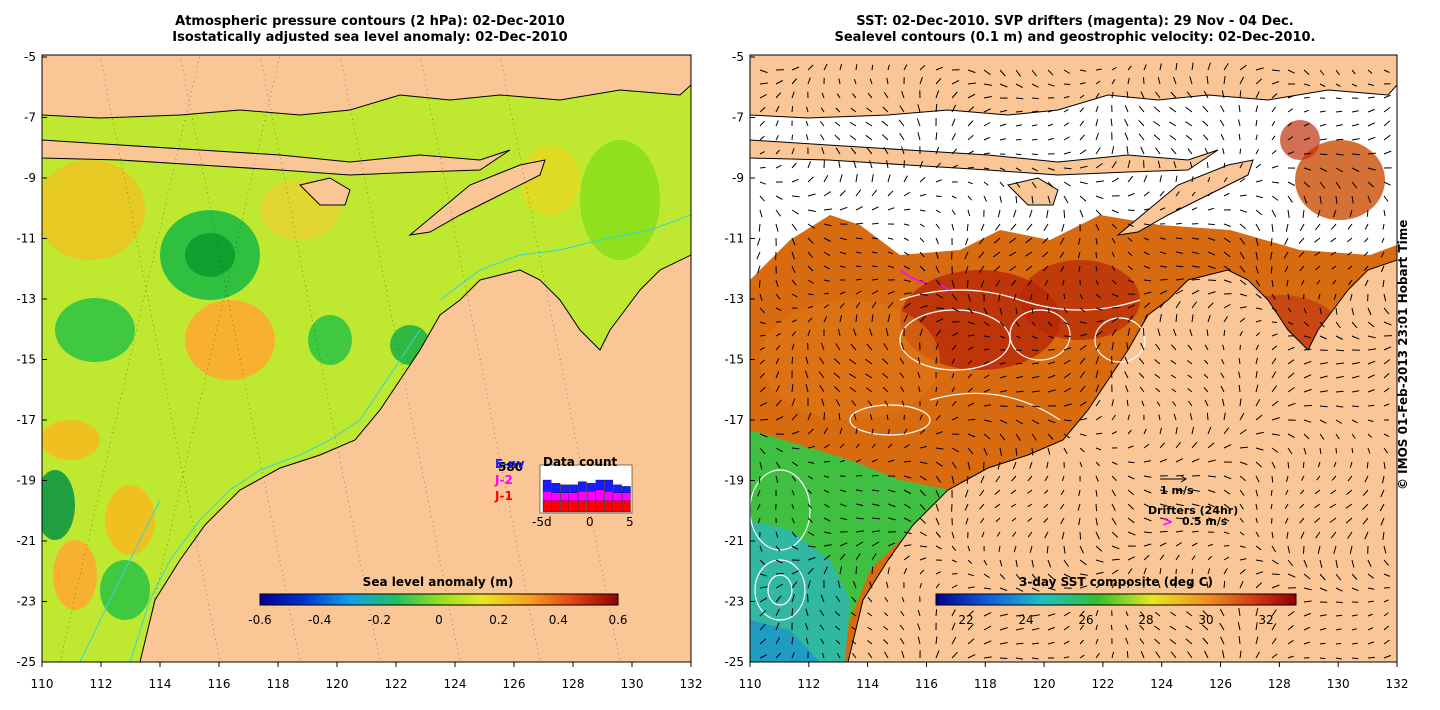 Image resolution: width=1440 pixels, height=710 pixels. I want to click on right-lon-tick-label: 130, so click(1338, 684).